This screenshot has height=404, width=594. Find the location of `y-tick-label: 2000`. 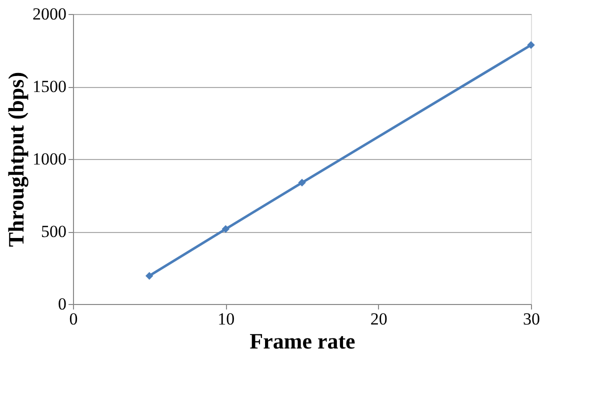

y-tick-label: 2000 is located at coordinates (49, 14).